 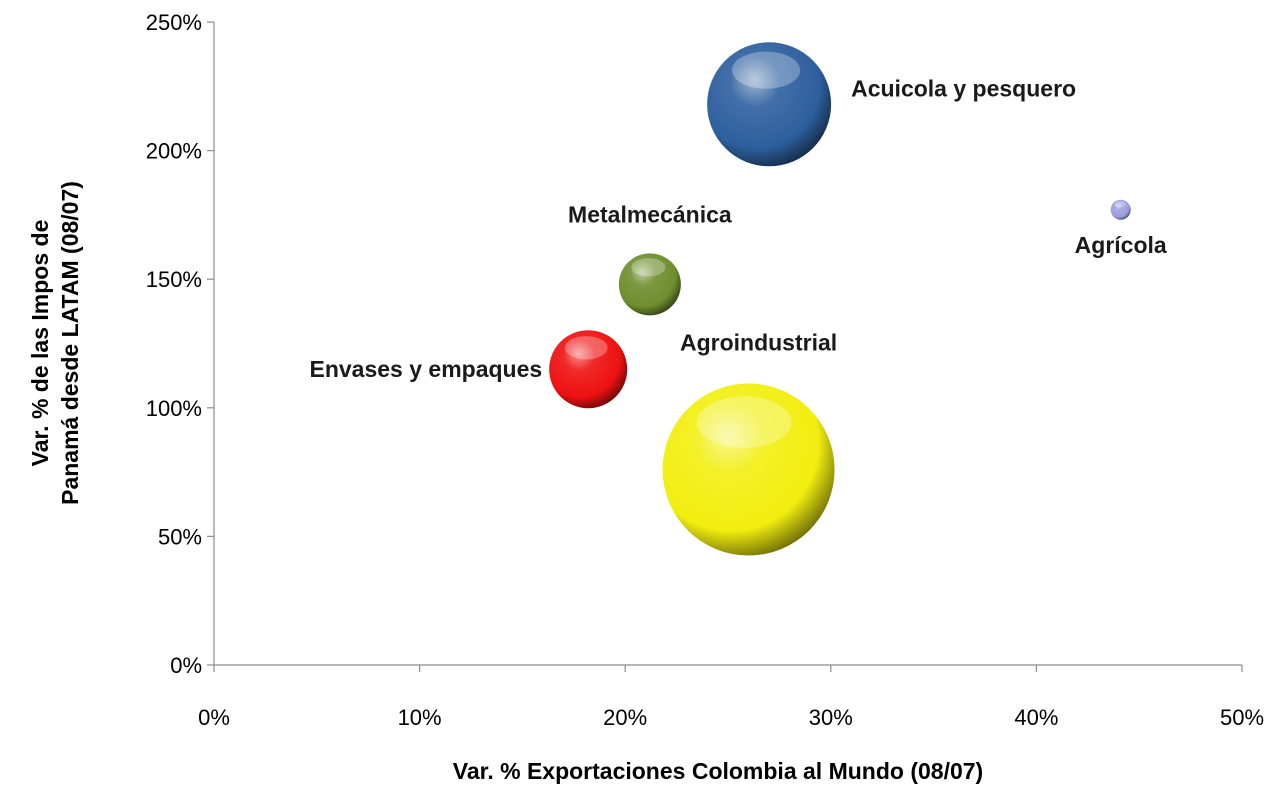 What do you see at coordinates (70, 343) in the screenshot?
I see `y-axis-title-line-2: Panamá desde LATAM (08/07)` at bounding box center [70, 343].